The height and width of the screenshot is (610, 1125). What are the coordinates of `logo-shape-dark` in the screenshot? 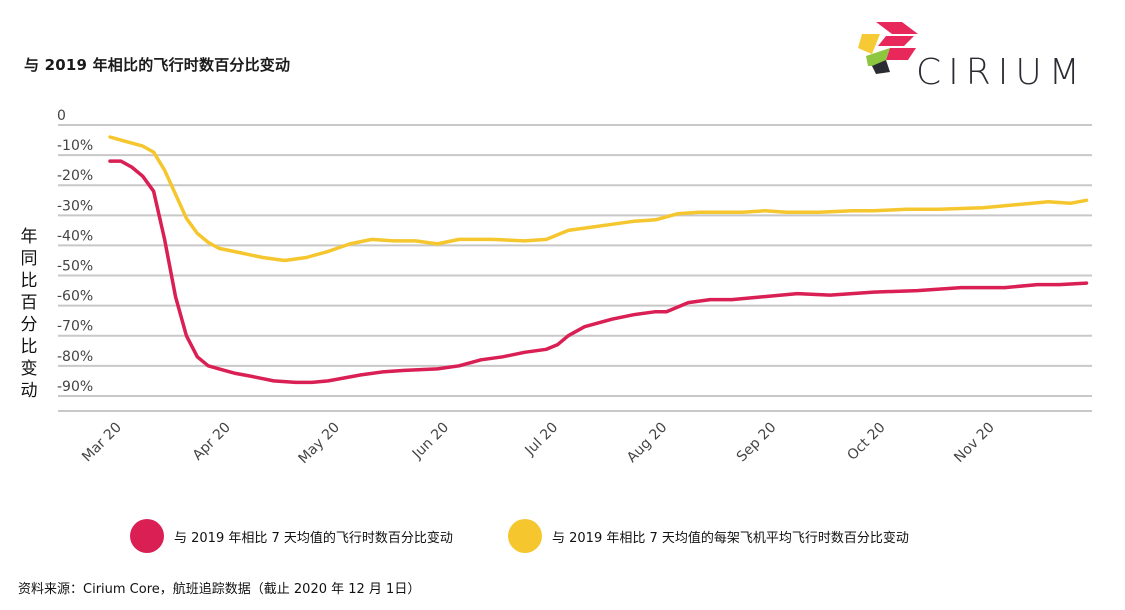 It's located at (881, 67).